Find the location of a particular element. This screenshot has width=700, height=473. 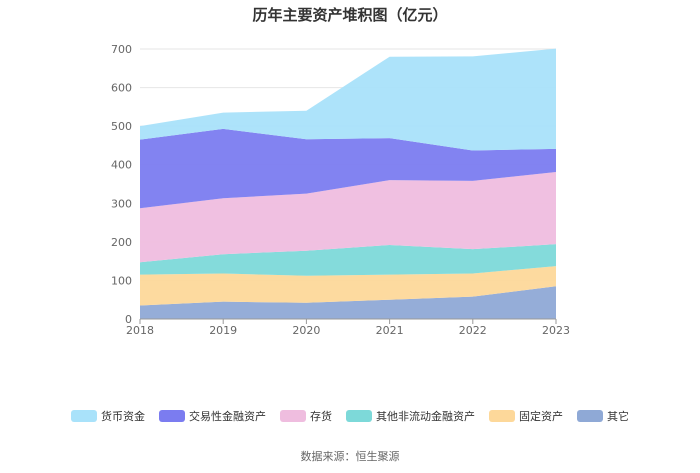

x-tick-label: 2021 is located at coordinates (390, 330).